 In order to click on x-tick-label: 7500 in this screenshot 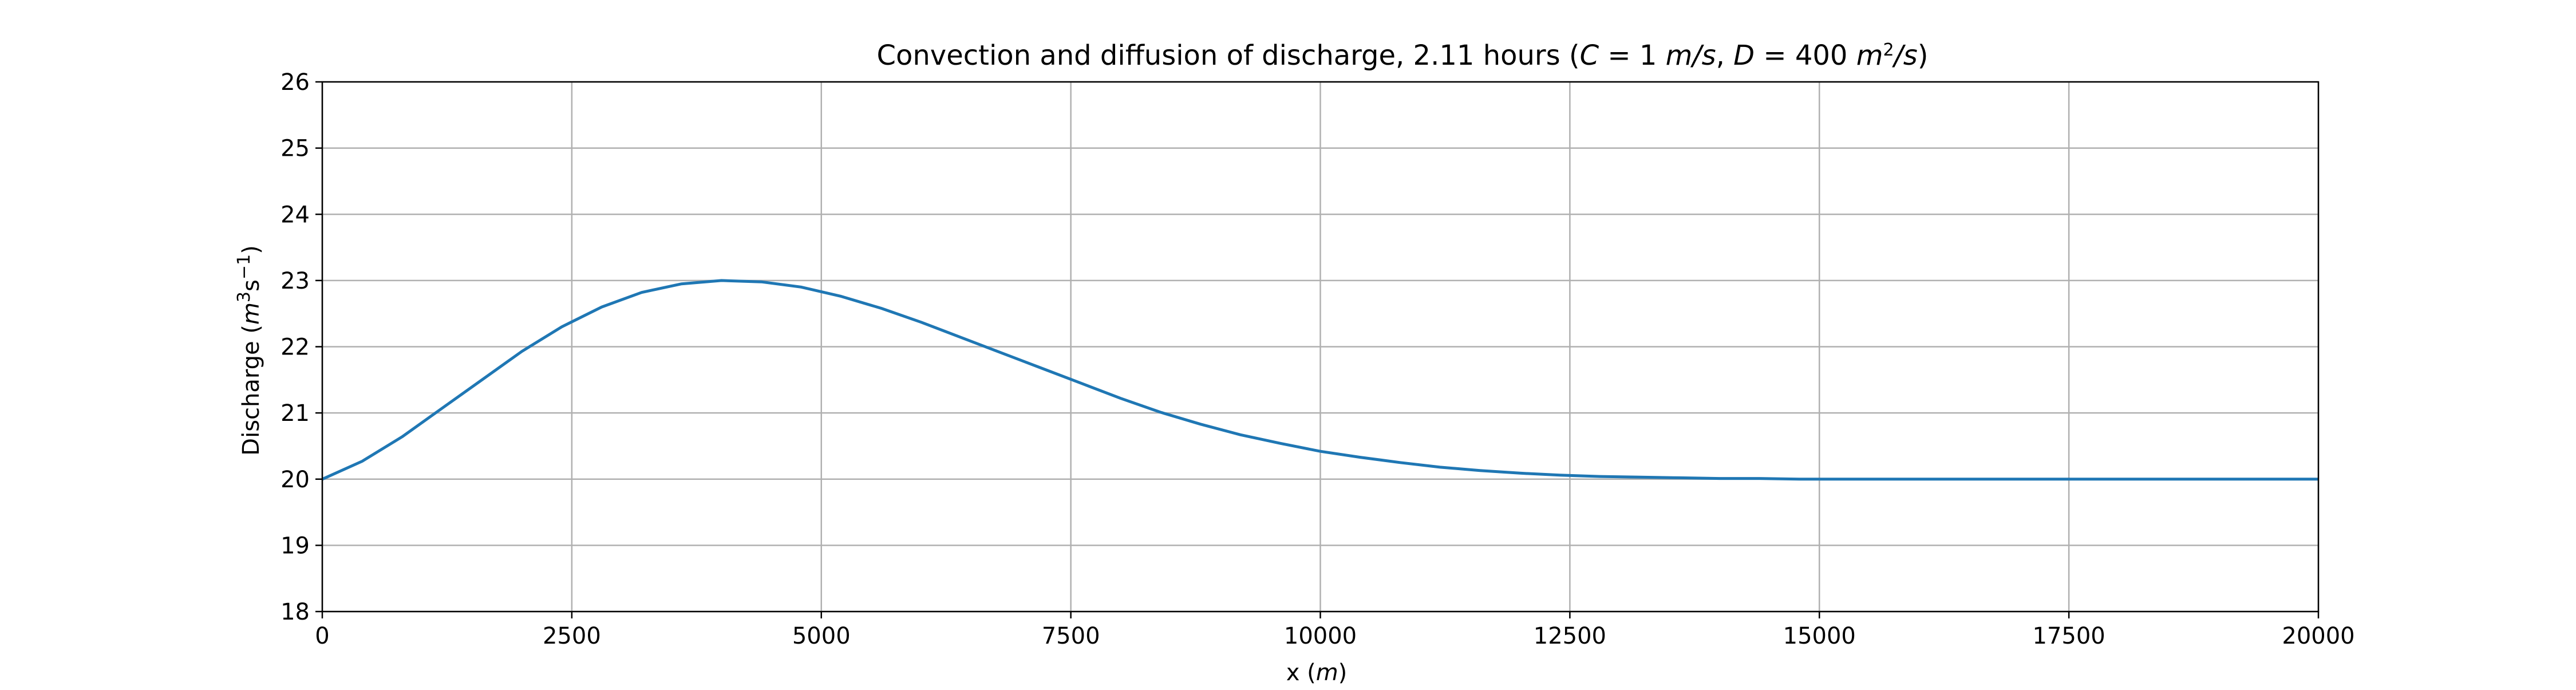, I will do `click(1071, 636)`.